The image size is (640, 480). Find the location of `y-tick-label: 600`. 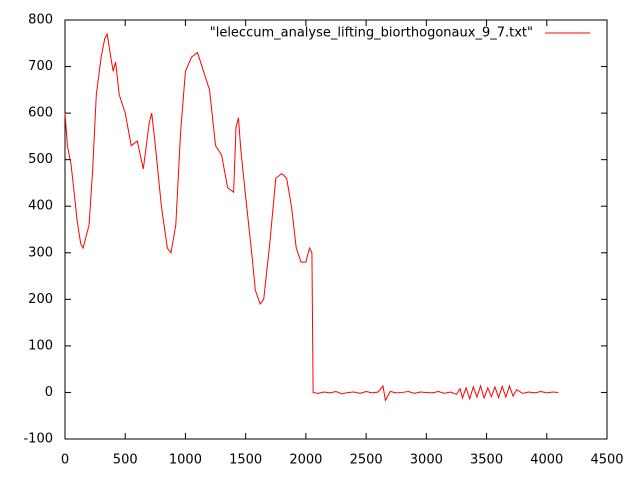

y-tick-label: 600 is located at coordinates (40, 113).